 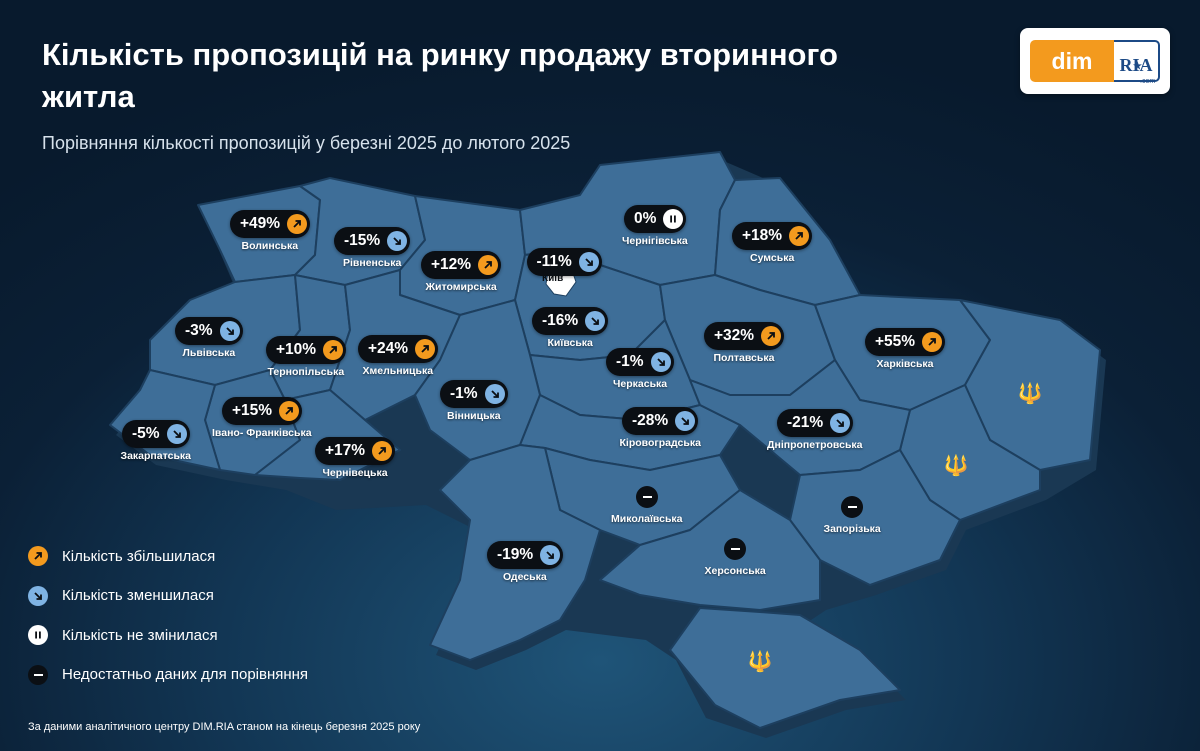 I want to click on logo-ria-text: ★ RIA, so click(x=1137, y=61).